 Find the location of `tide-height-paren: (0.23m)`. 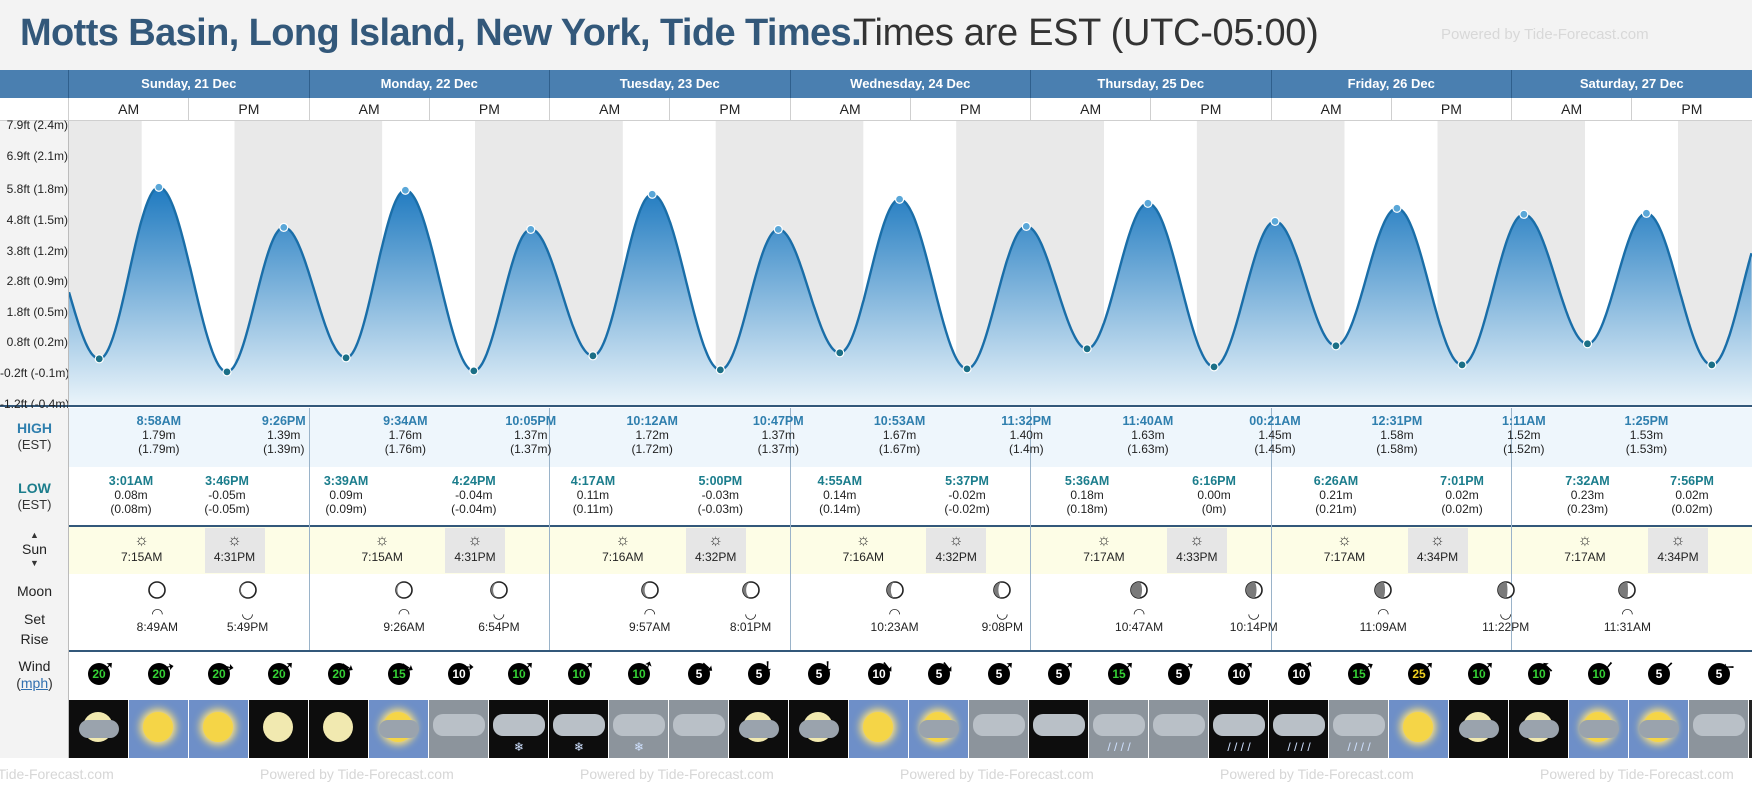

tide-height-paren: (0.23m) is located at coordinates (1587, 509).